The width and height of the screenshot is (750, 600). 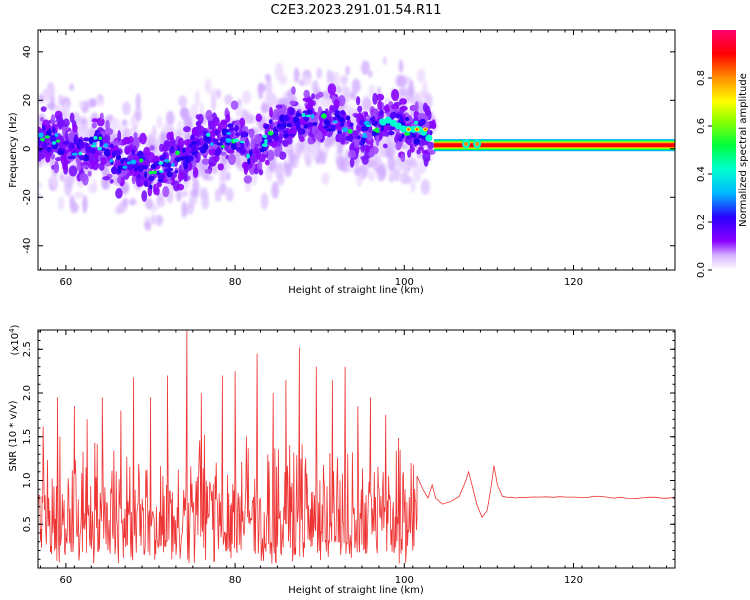 I want to click on y-tick-label: 0.5, so click(x=27, y=524).